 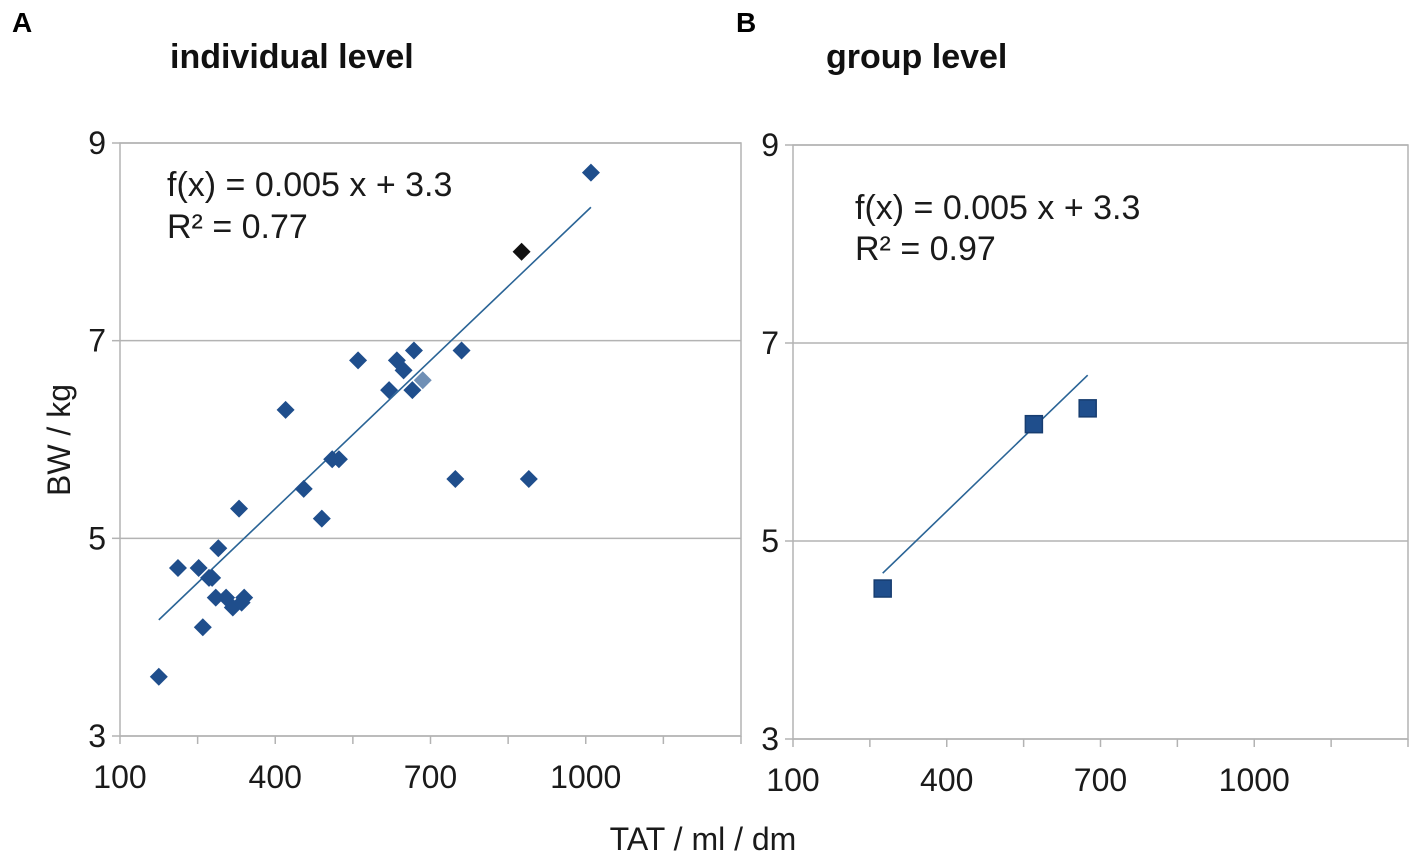 I want to click on panel-b-r-squared: R² = 0.97, so click(x=925, y=249).